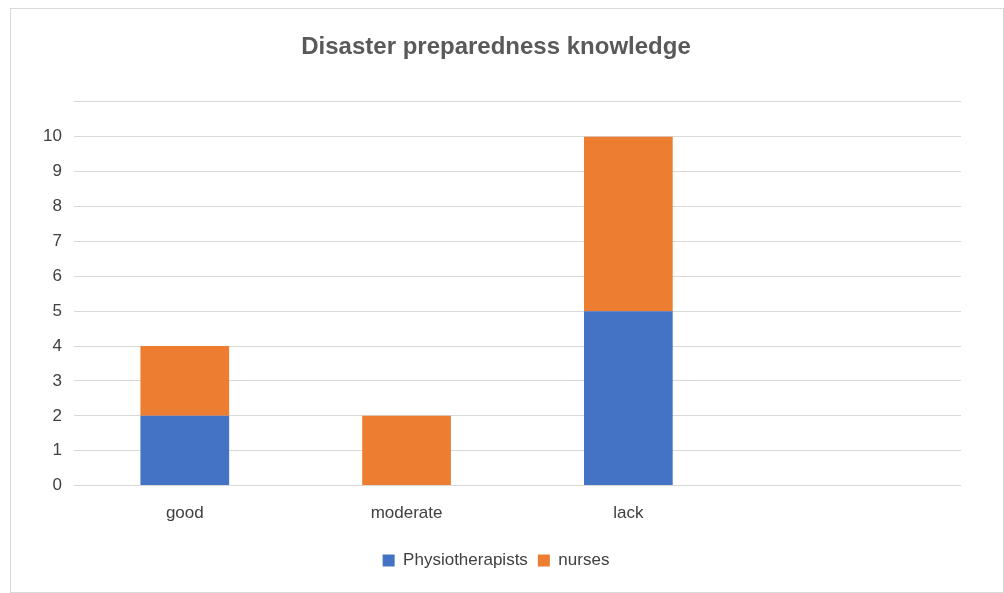  Describe the element at coordinates (57, 275) in the screenshot. I see `y-tick-label: 6` at that location.